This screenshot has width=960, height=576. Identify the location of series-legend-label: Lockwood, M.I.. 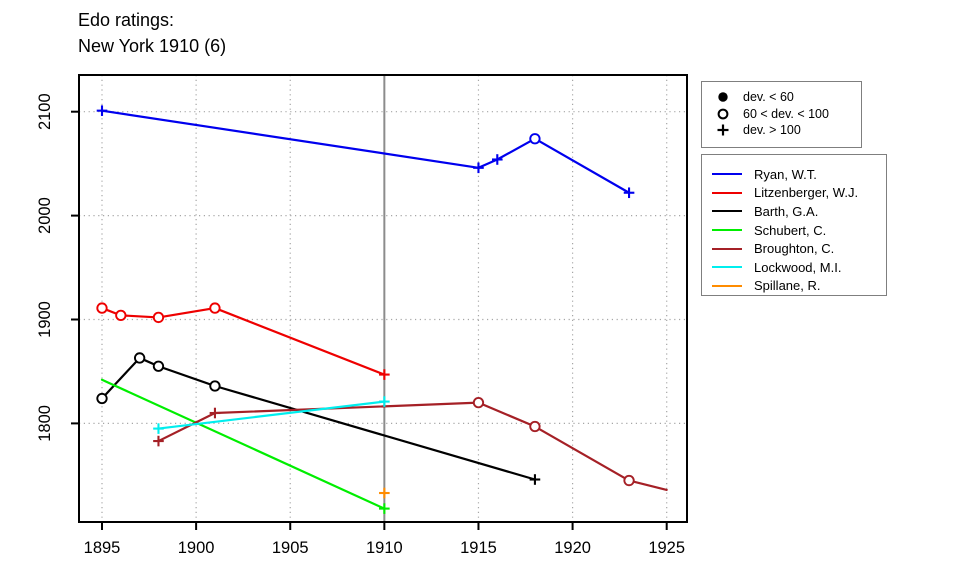
(798, 267).